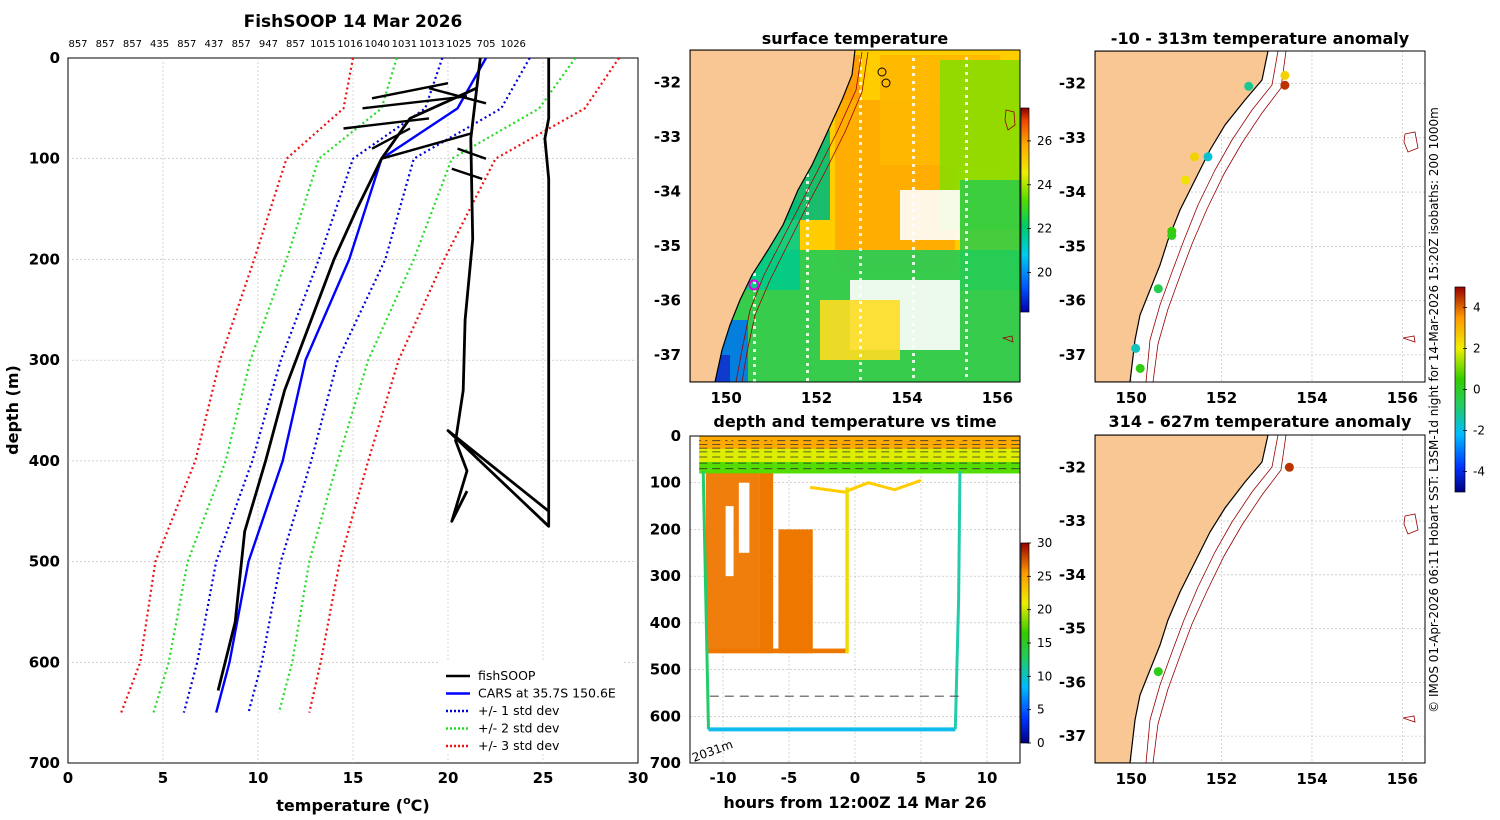 Image resolution: width=1500 pixels, height=820 pixels. I want to click on sst-map, so click(855, 216).